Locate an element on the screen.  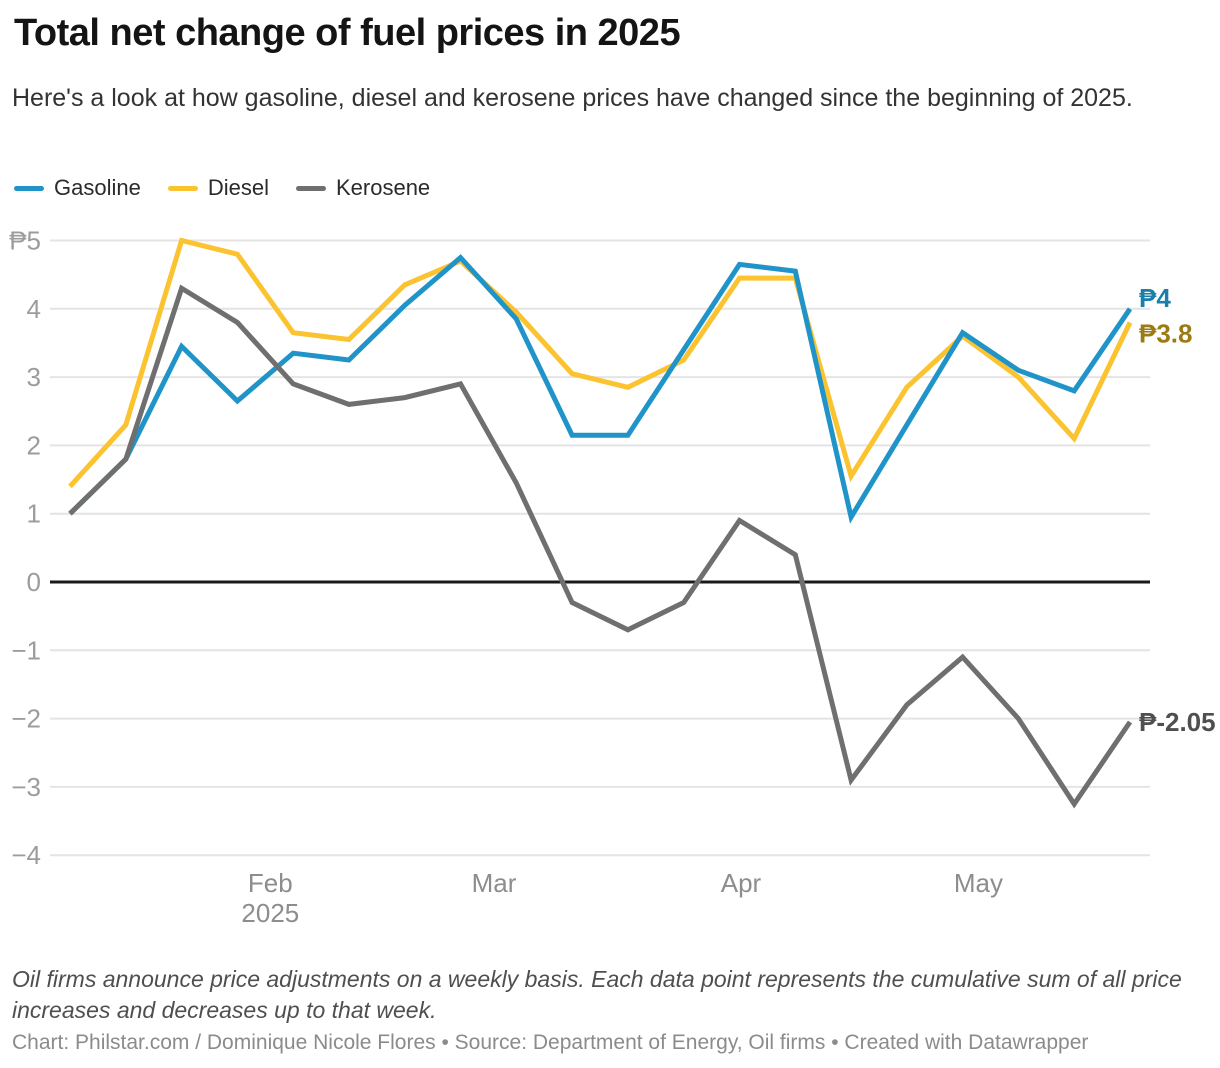
end-label-gasoline: ₱4 is located at coordinates (1155, 298).